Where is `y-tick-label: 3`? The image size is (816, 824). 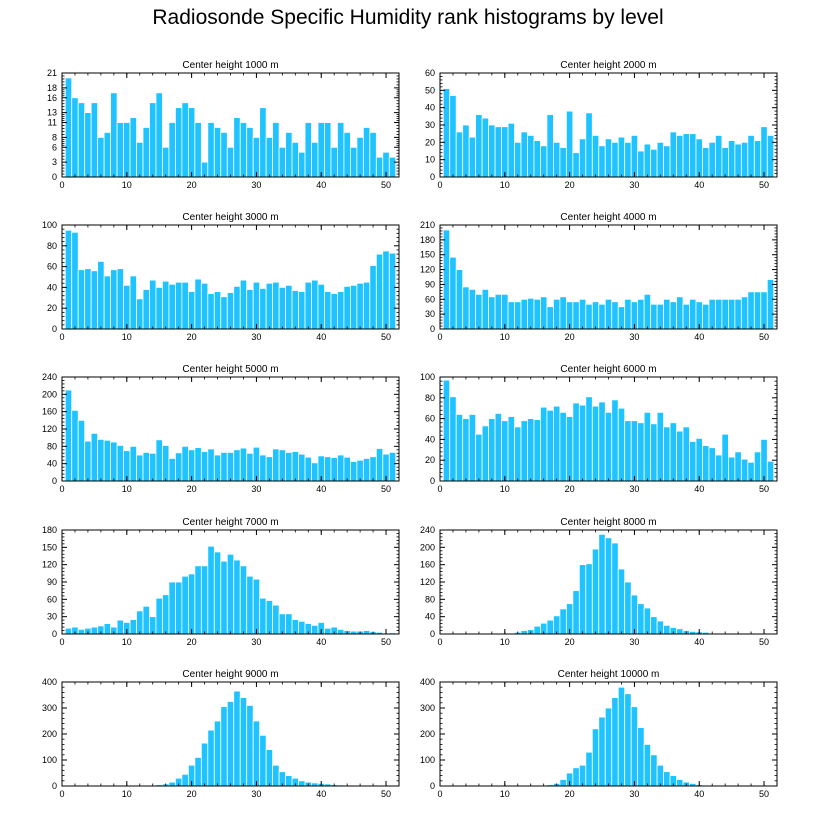 y-tick-label: 3 is located at coordinates (54, 162).